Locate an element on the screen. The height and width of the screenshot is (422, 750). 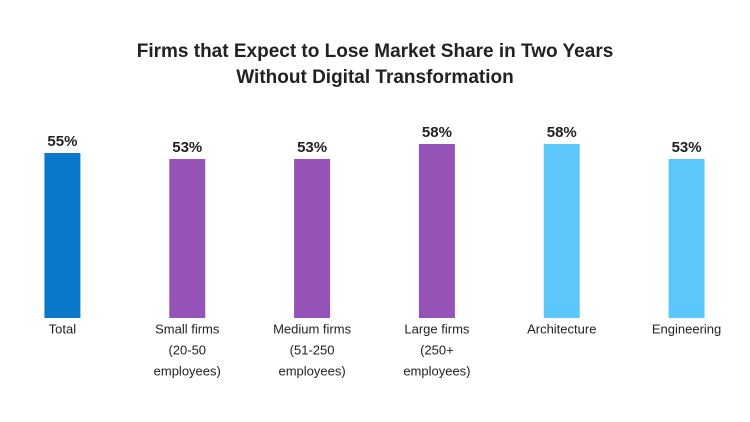
x-tick-label: (250+ is located at coordinates (437, 349).